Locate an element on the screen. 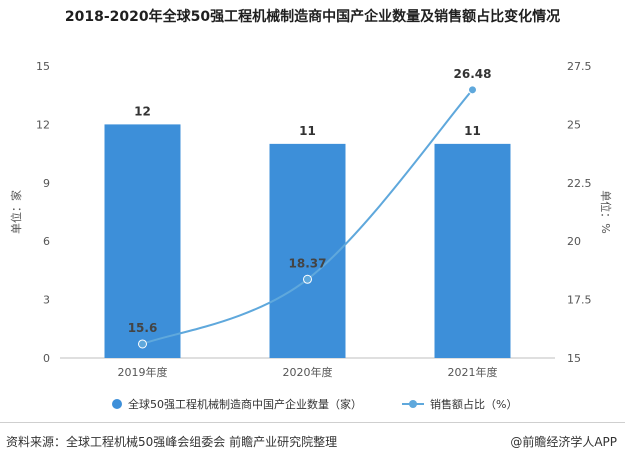  line-value-label: 15.6 is located at coordinates (143, 328).